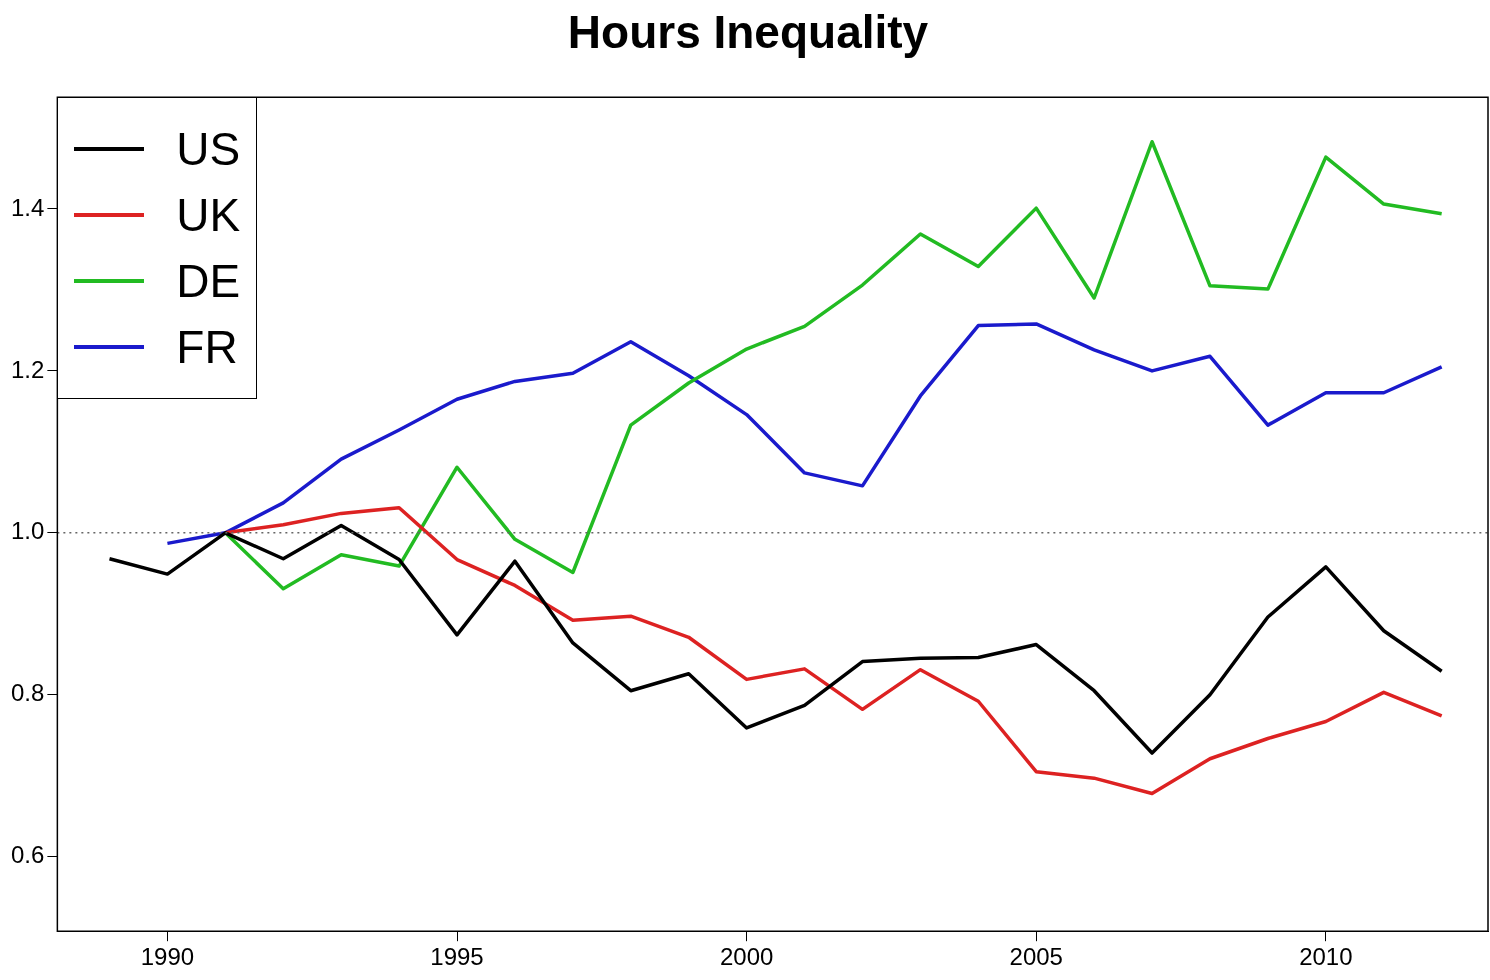 Image resolution: width=1490 pixels, height=980 pixels. Describe the element at coordinates (1326, 957) in the screenshot. I see `x-tick-label: 2010` at that location.